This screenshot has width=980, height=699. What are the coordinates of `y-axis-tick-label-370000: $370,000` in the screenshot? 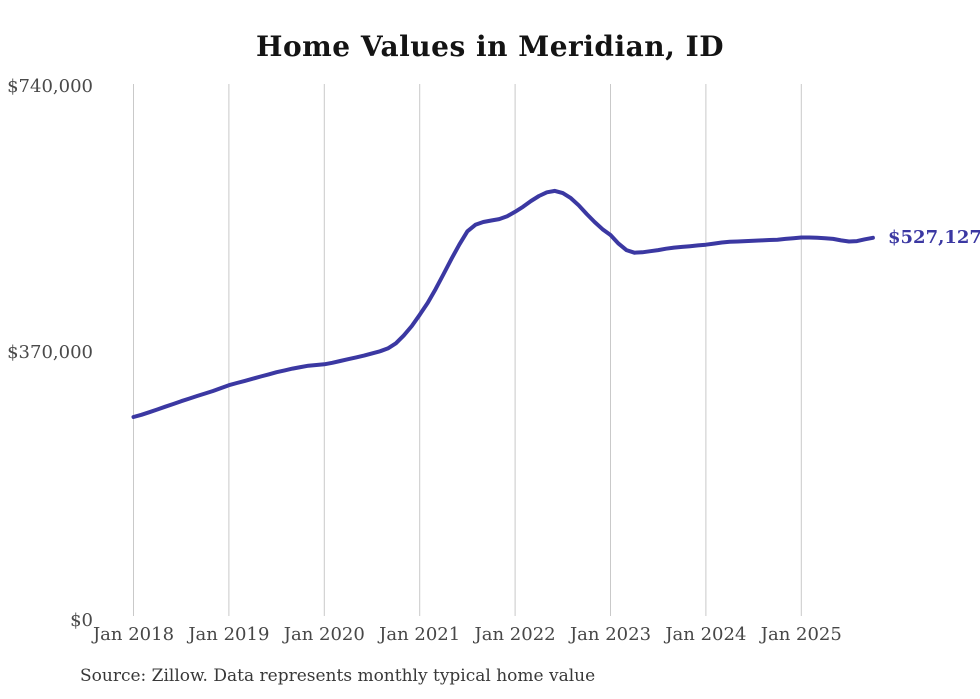 It's located at (50, 352).